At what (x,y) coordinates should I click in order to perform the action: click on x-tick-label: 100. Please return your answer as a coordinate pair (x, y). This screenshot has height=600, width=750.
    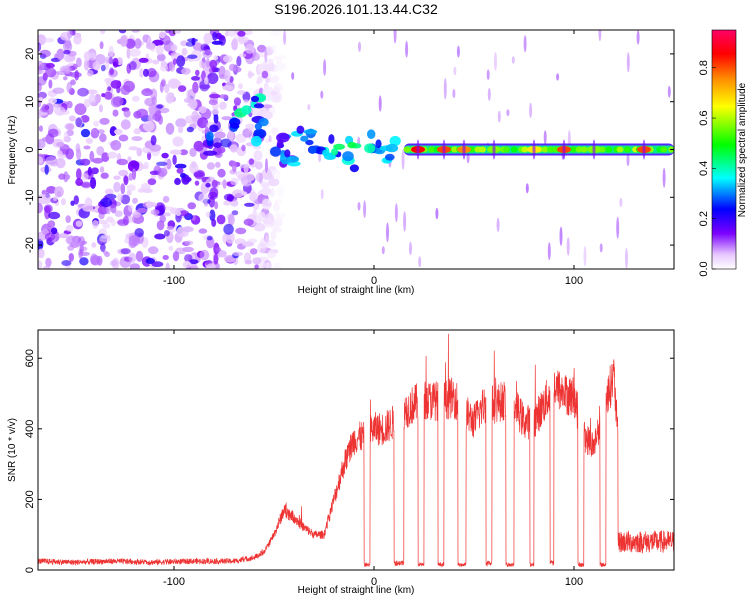
    Looking at the image, I should click on (574, 281).